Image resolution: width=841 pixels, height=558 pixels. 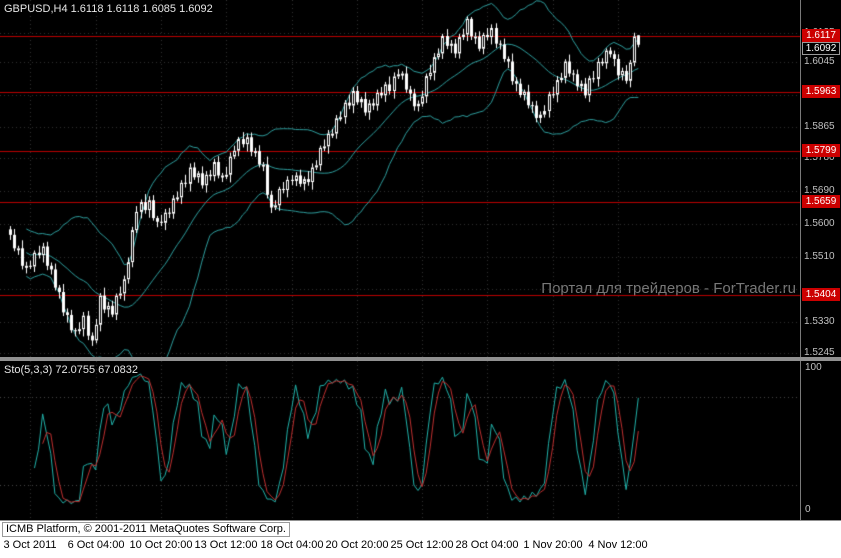 What do you see at coordinates (618, 545) in the screenshot?
I see `time-axis-label: 4 Nov 12:00` at bounding box center [618, 545].